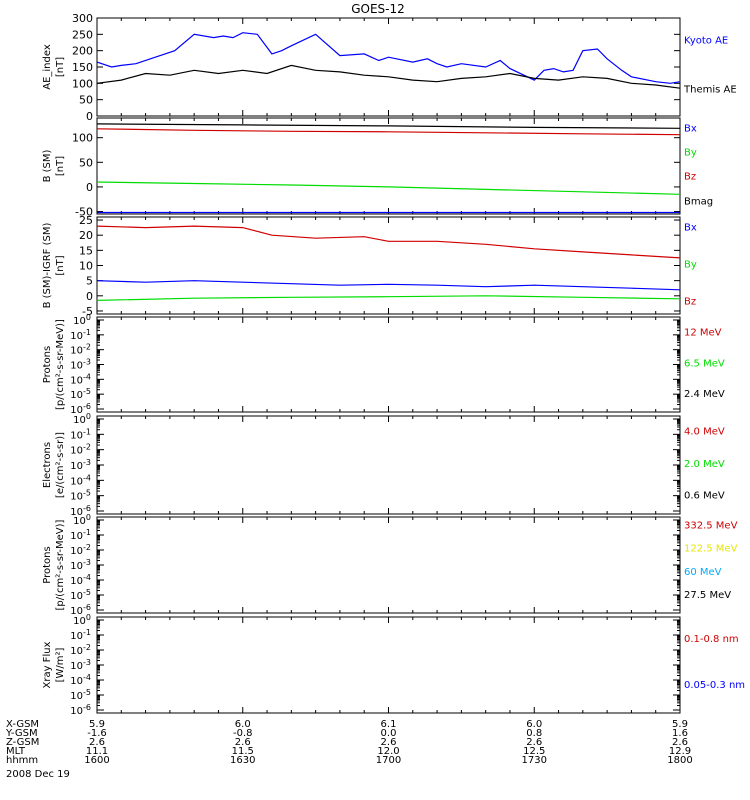  Describe the element at coordinates (388, 760) in the screenshot. I see `x-row-value: 1700` at that location.